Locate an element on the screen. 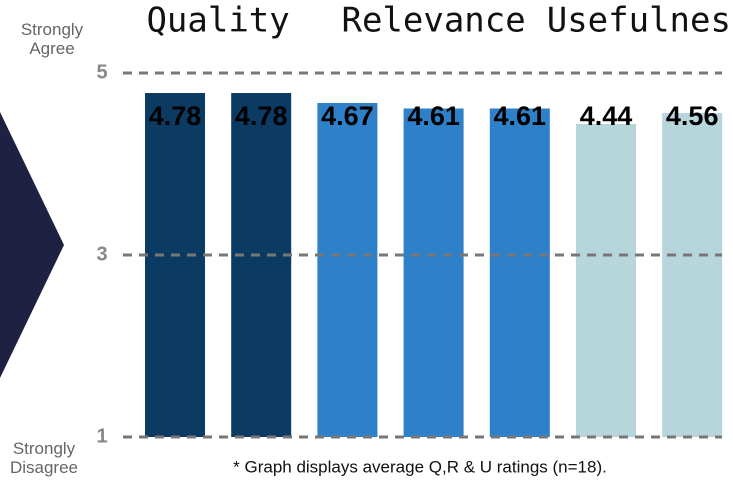  chevron is located at coordinates (32, 245).